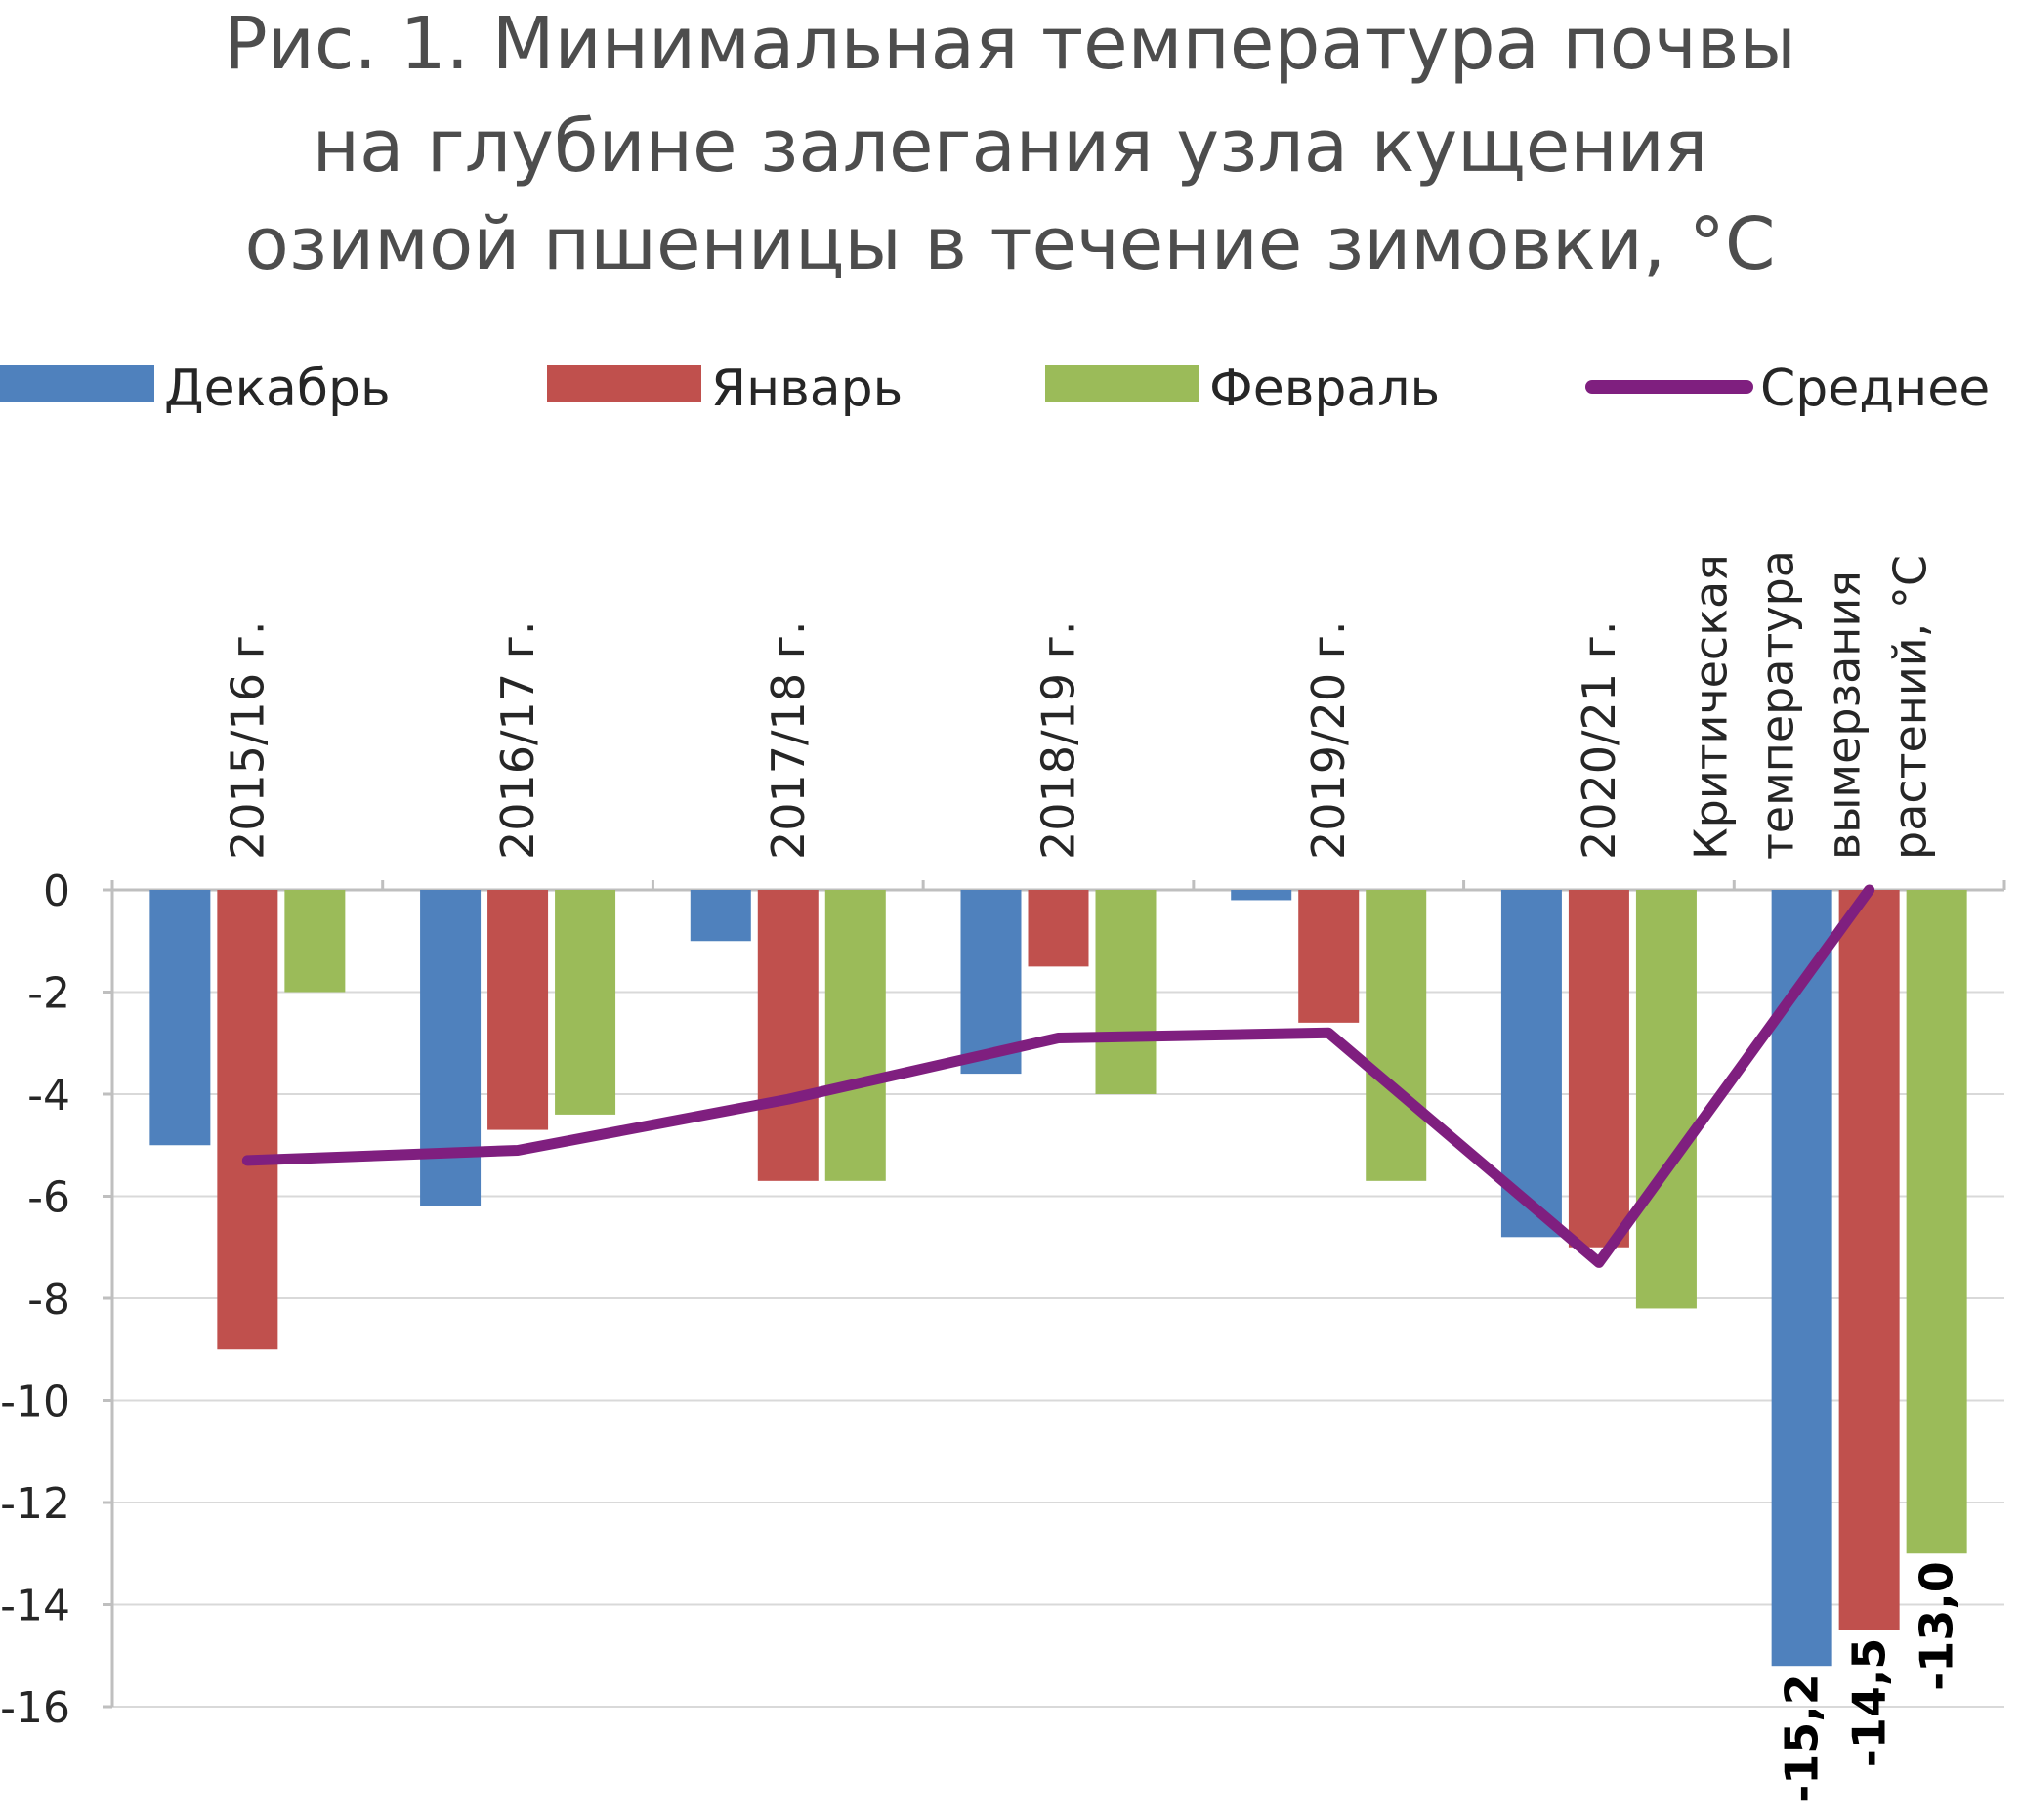 The width and height of the screenshot is (2020, 1820). I want to click on category-label: 2016/17 г., so click(518, 740).